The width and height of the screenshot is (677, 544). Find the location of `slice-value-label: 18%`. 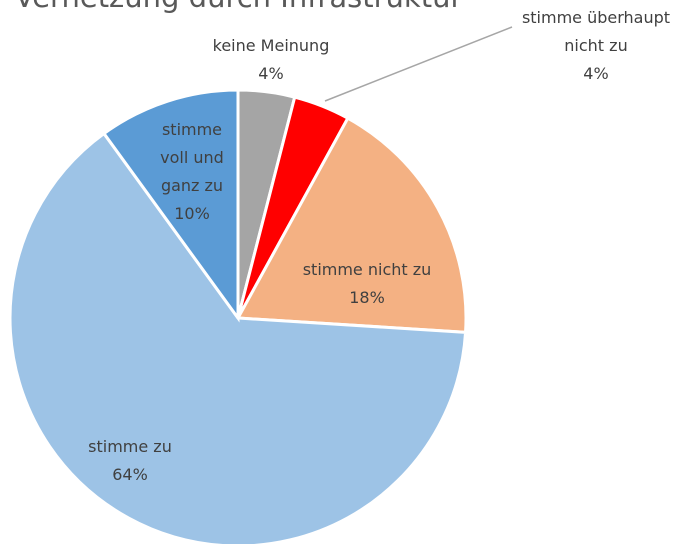

slice-value-label: 18% is located at coordinates (367, 297).